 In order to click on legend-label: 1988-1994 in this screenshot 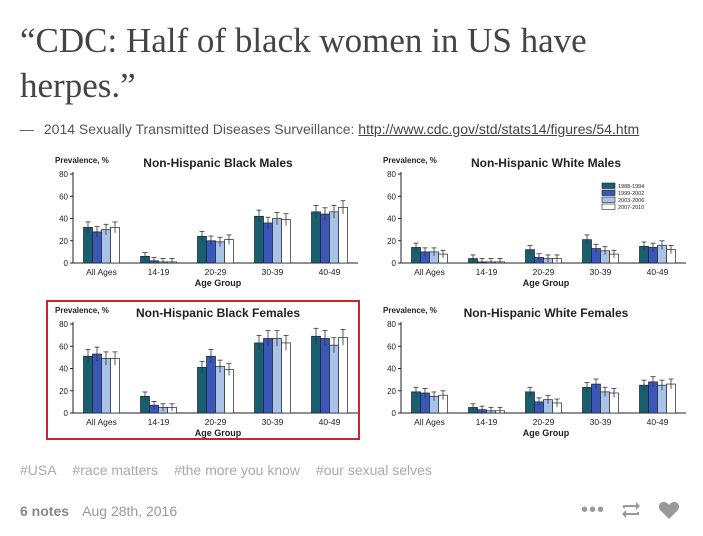, I will do `click(631, 187)`.